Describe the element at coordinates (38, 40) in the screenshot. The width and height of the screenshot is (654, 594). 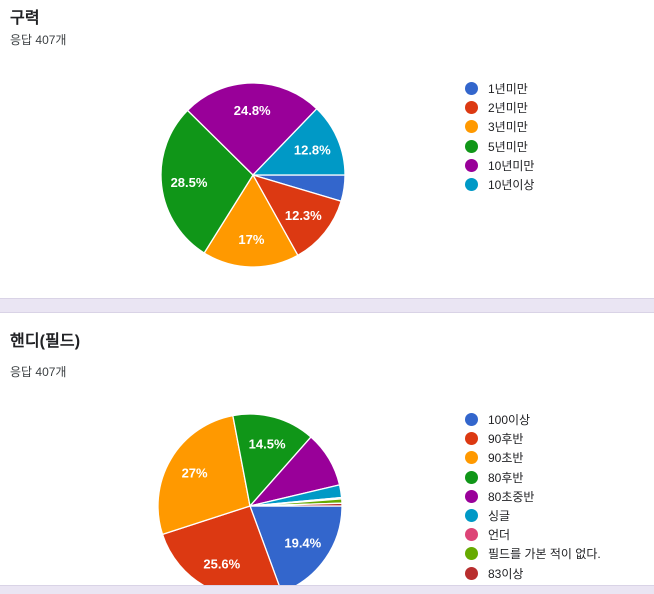
I see `response-count-experience: 응답 407개` at that location.